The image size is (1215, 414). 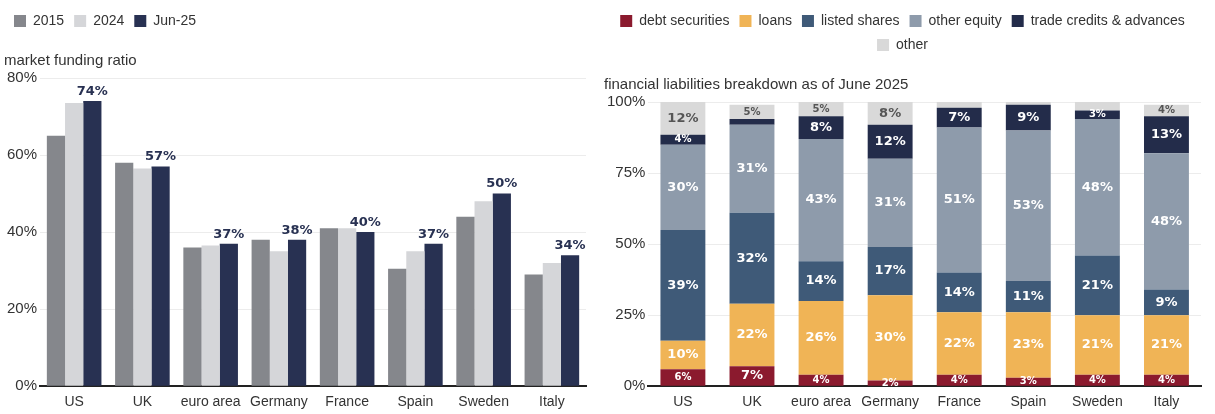 What do you see at coordinates (22, 154) in the screenshot?
I see `y-tick-label: 60%` at bounding box center [22, 154].